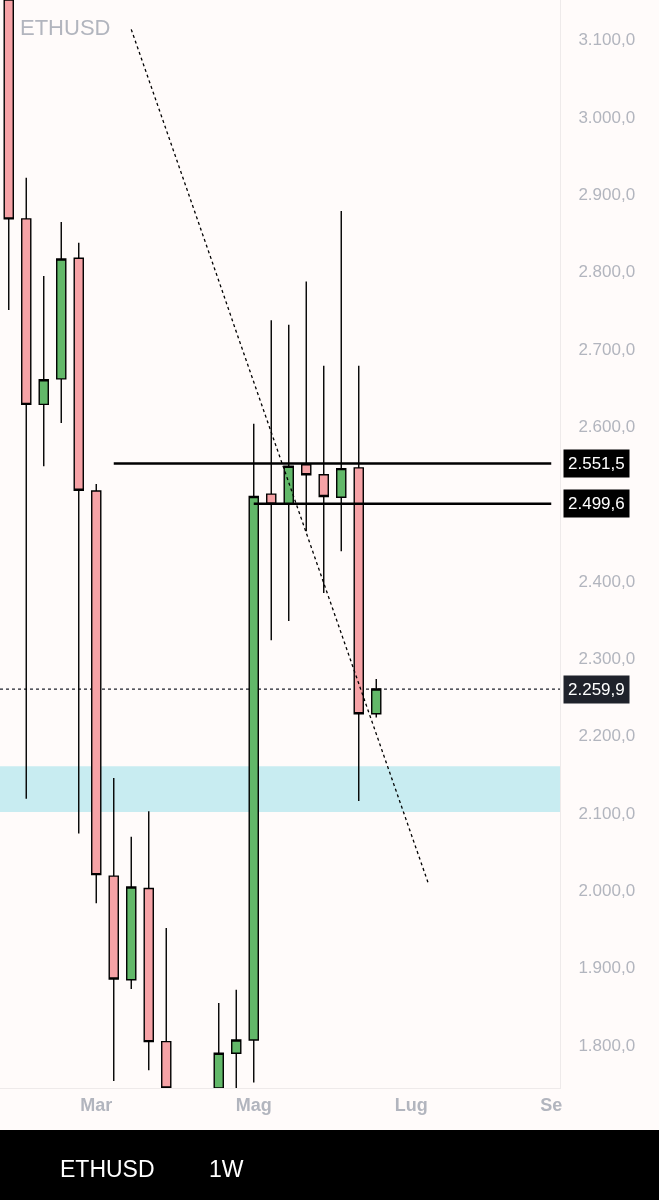 The height and width of the screenshot is (1200, 659). Describe the element at coordinates (596, 463) in the screenshot. I see `data-label: 2.551,5` at that location.